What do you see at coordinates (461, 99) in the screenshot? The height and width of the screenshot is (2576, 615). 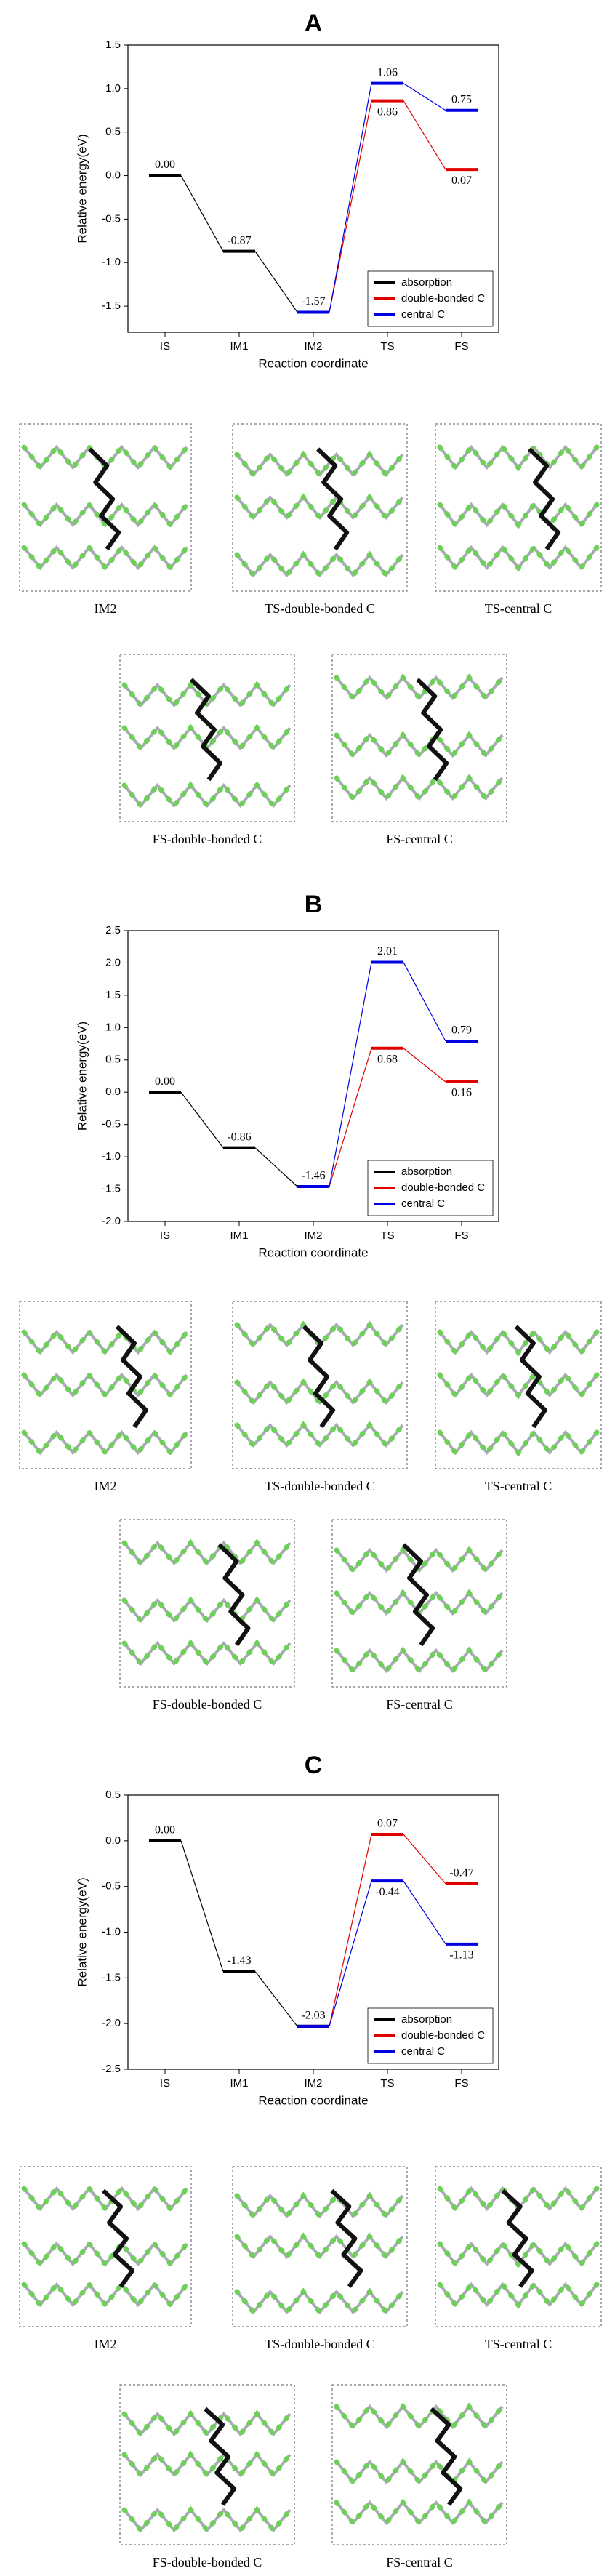 I see `value-label: 0.75` at bounding box center [461, 99].